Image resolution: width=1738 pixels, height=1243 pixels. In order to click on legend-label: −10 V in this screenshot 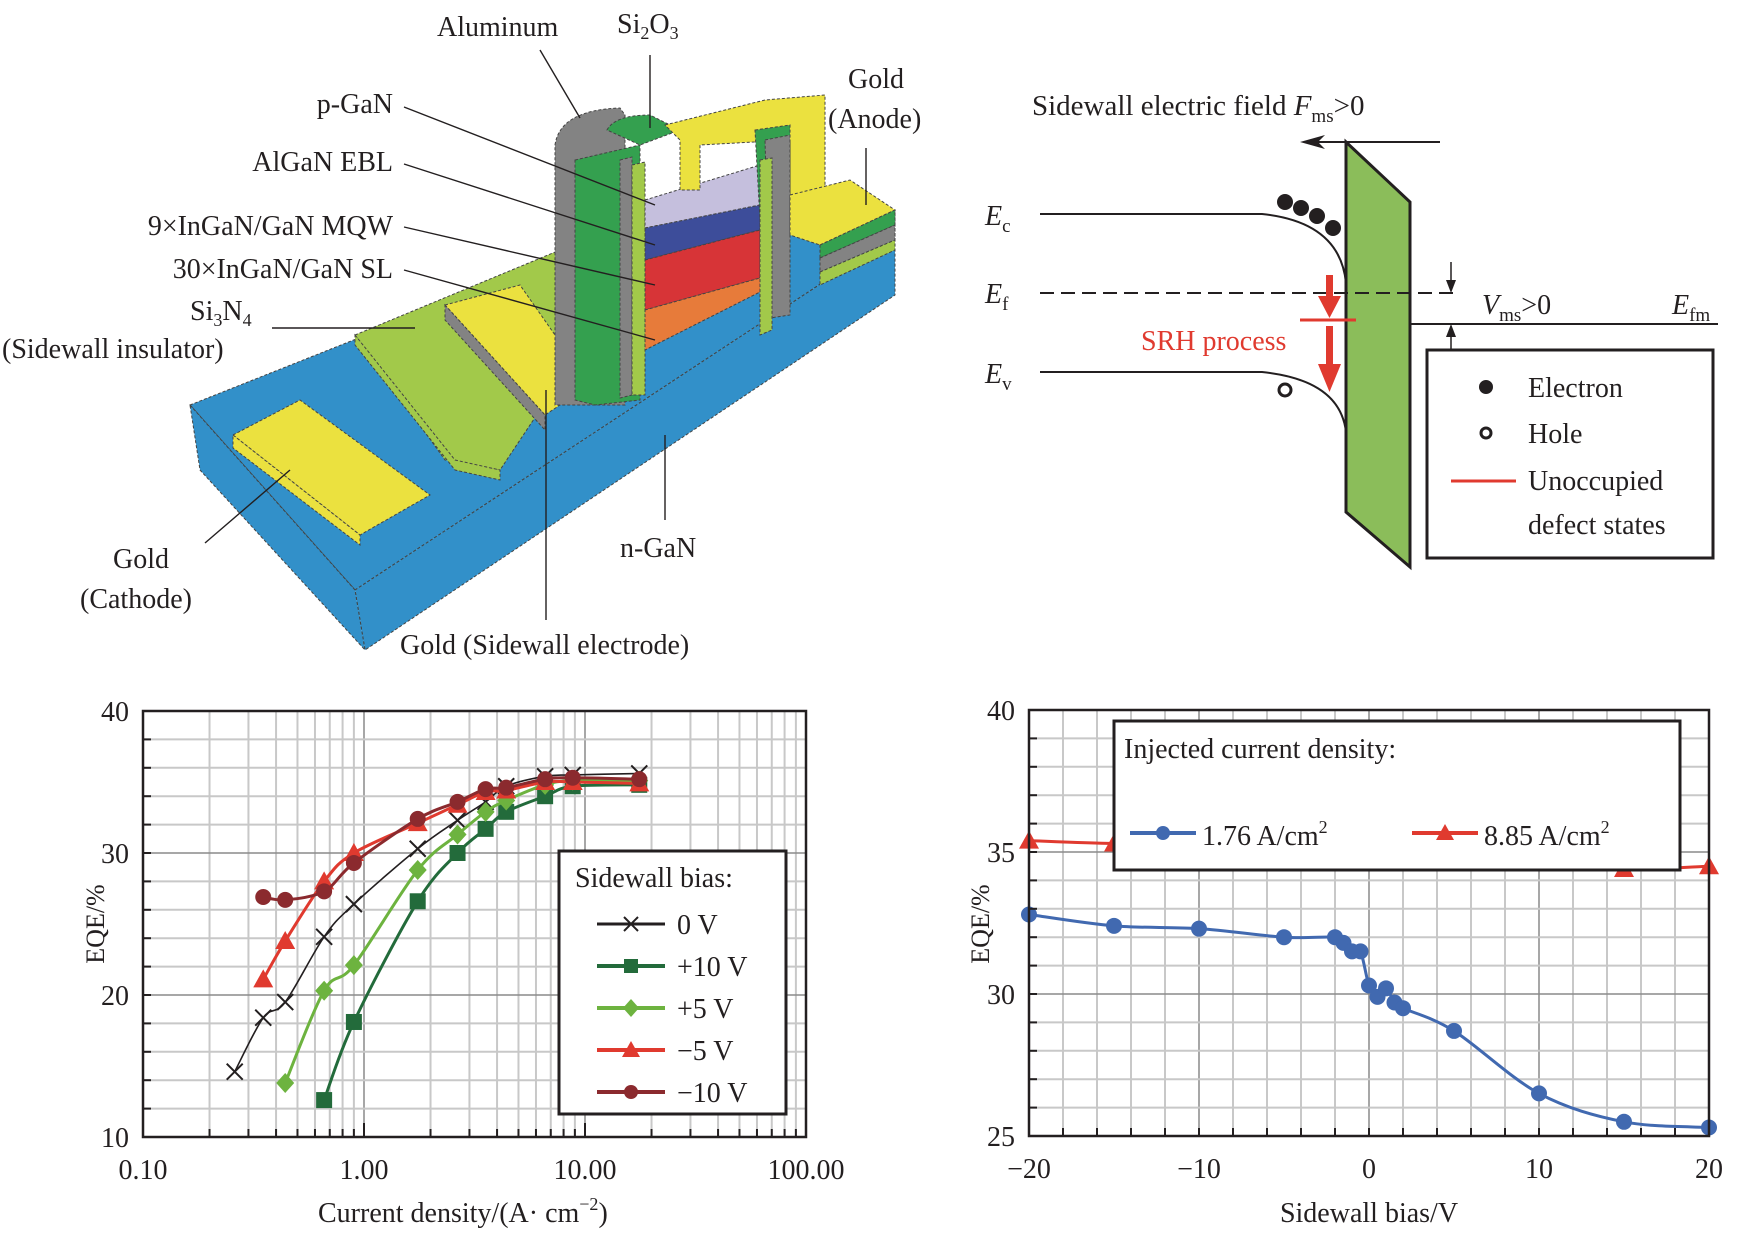, I will do `click(712, 1093)`.